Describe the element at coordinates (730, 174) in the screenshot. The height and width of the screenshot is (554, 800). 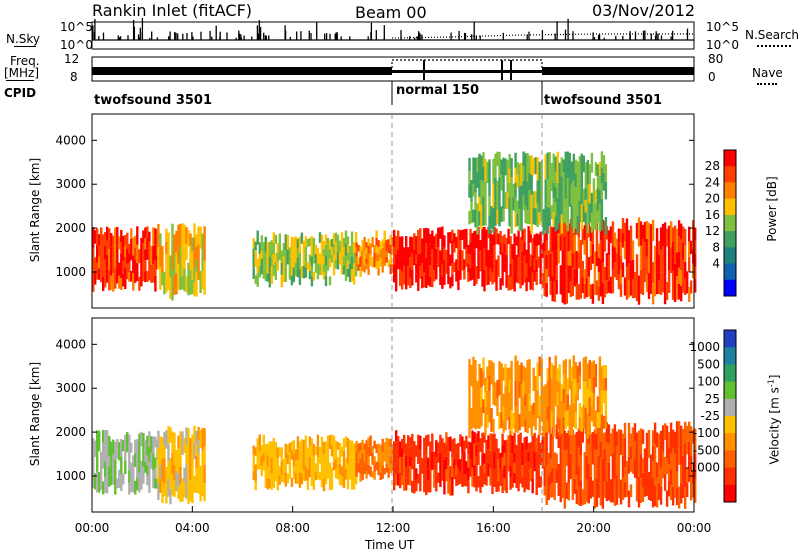
I see `colorbar-swatch` at that location.